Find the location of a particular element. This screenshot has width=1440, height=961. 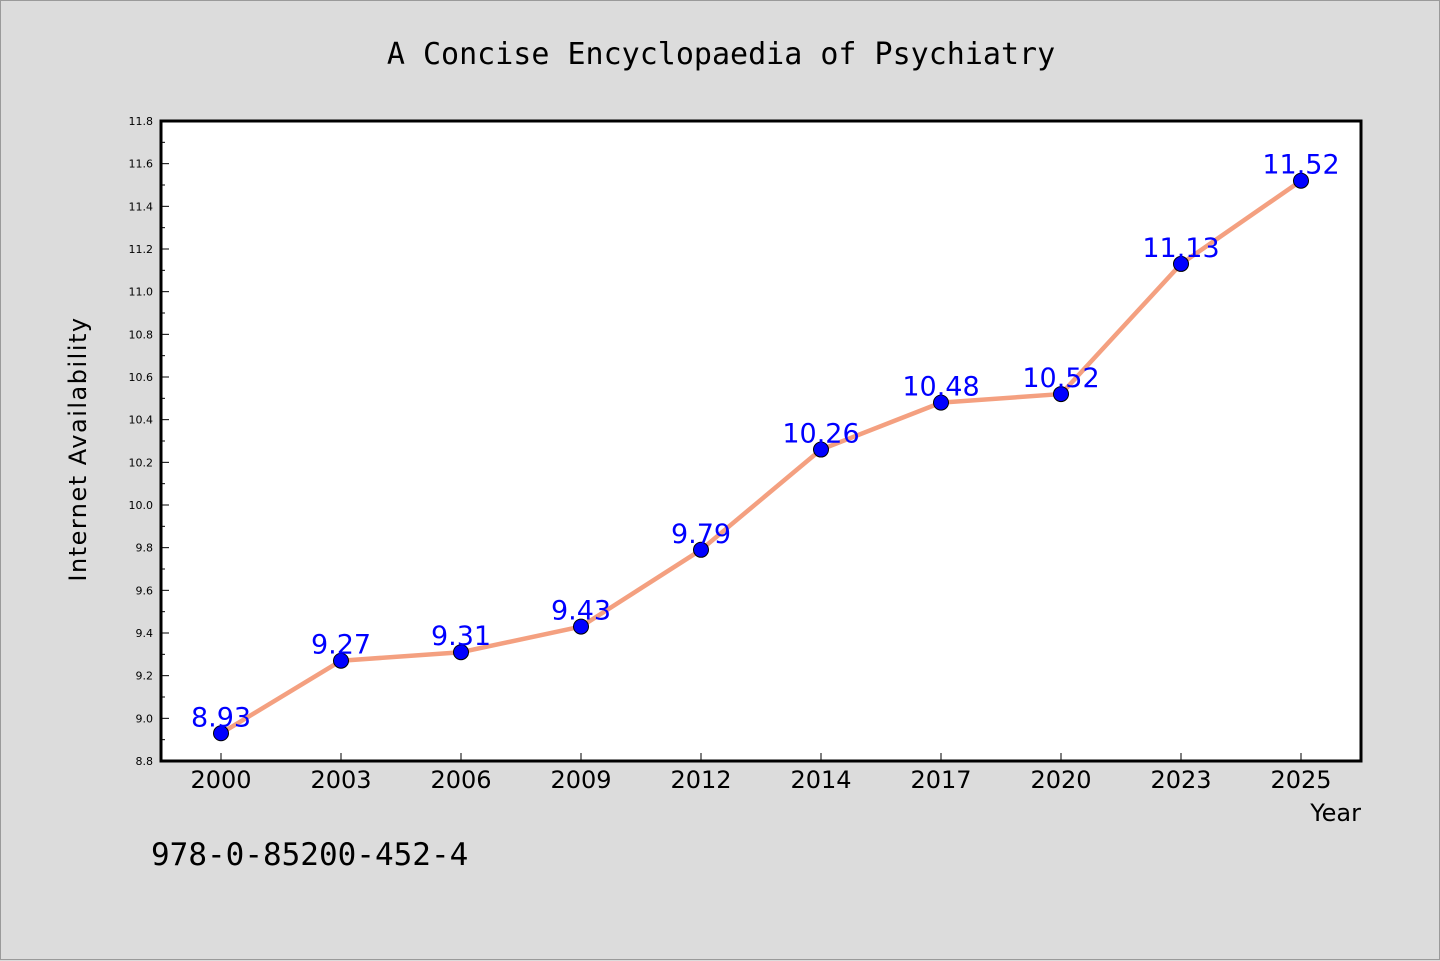

x-tick-label: 2006 is located at coordinates (460, 780).